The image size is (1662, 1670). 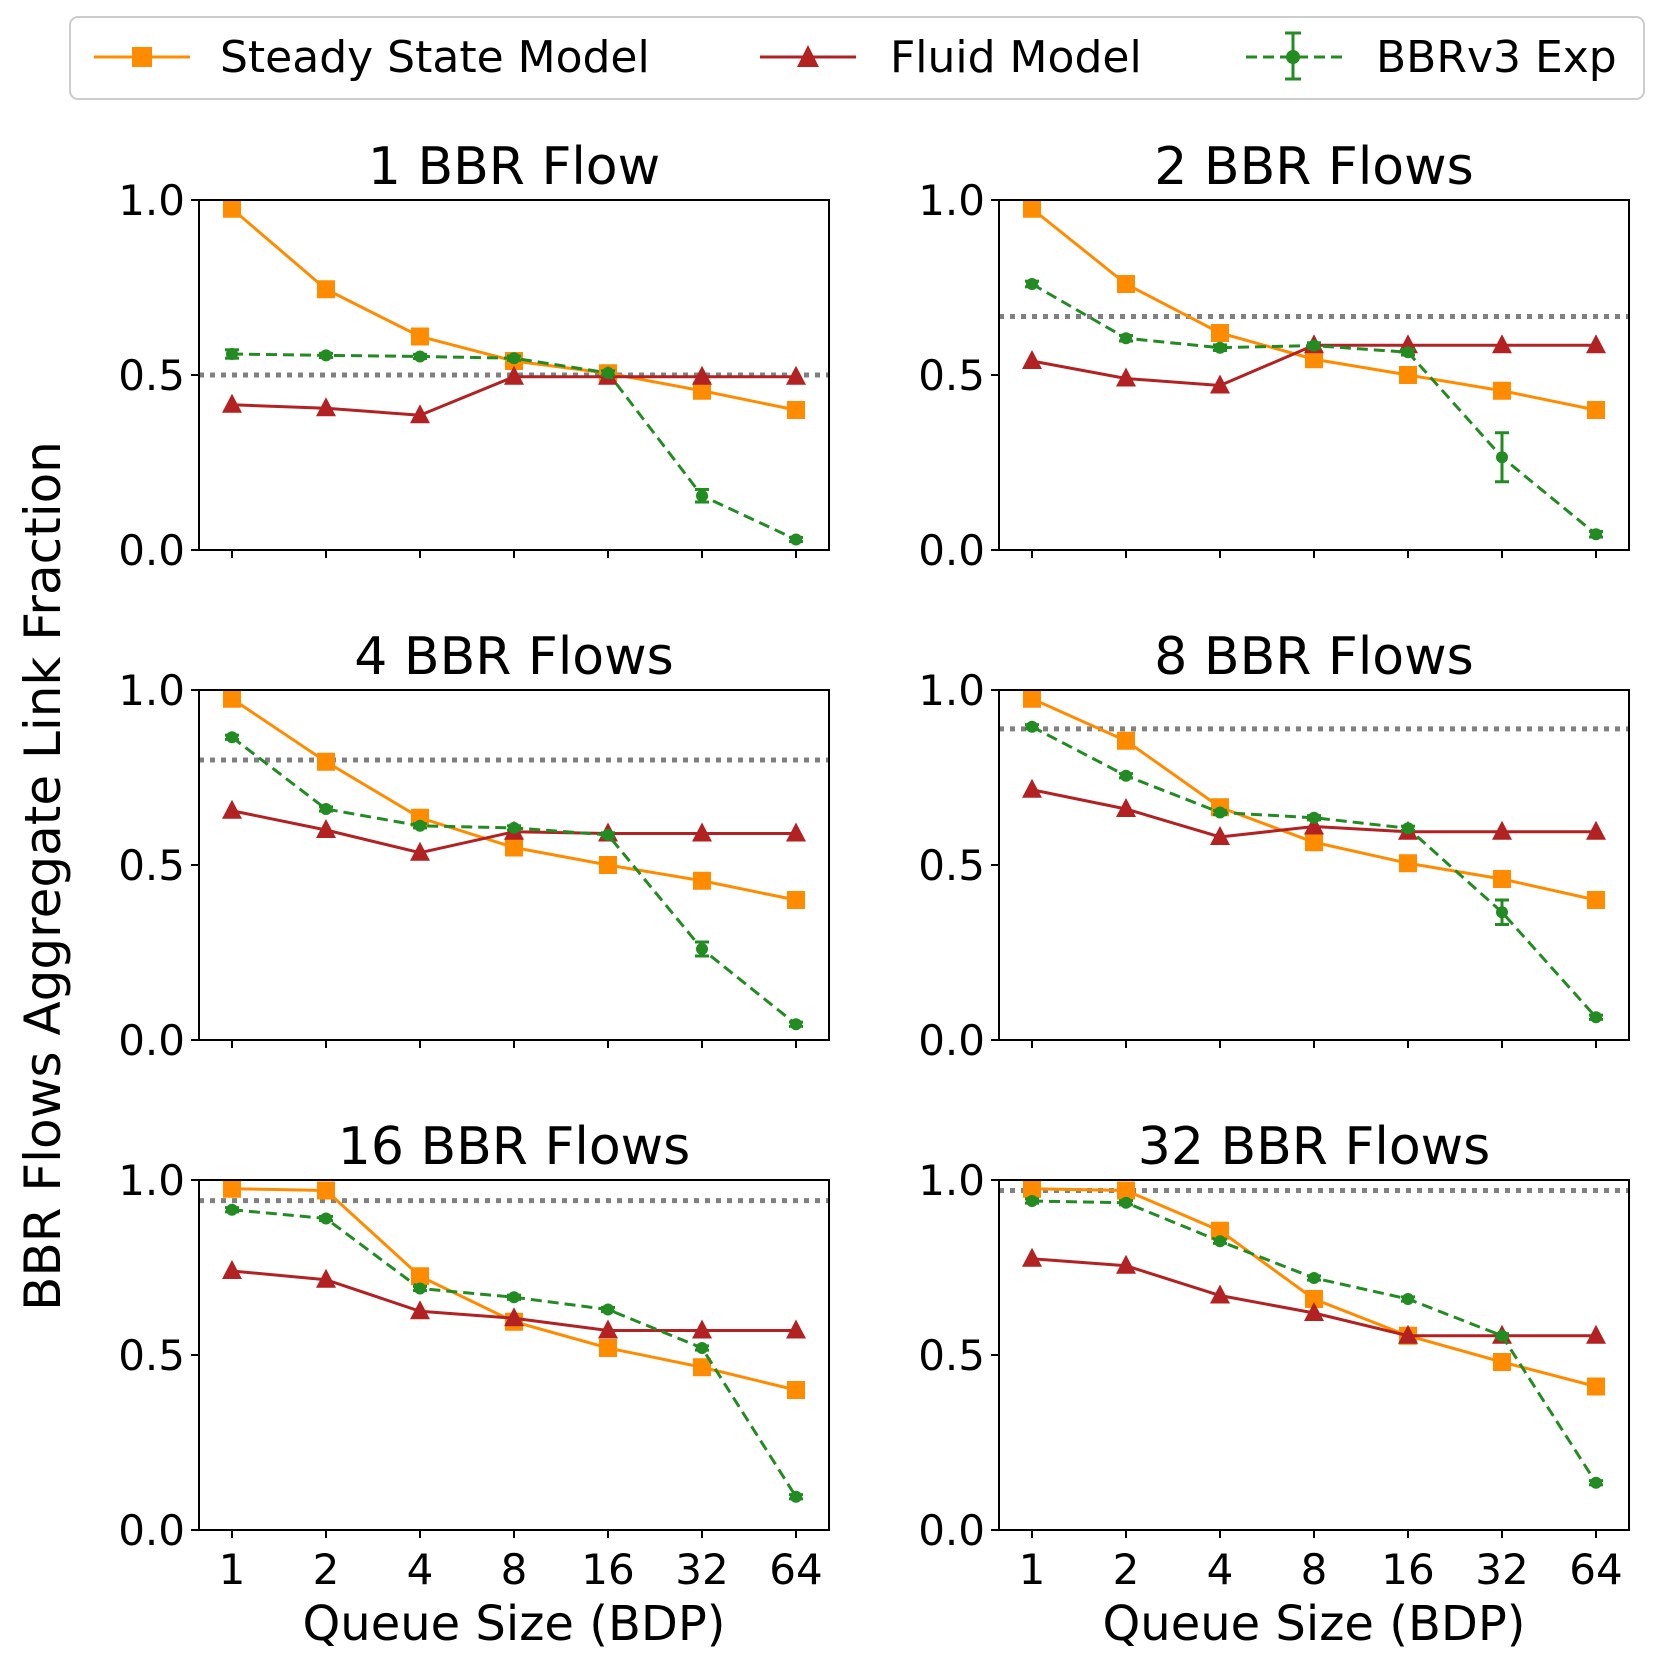 What do you see at coordinates (1501, 1569) in the screenshot?
I see `x-tick-label: 32` at bounding box center [1501, 1569].